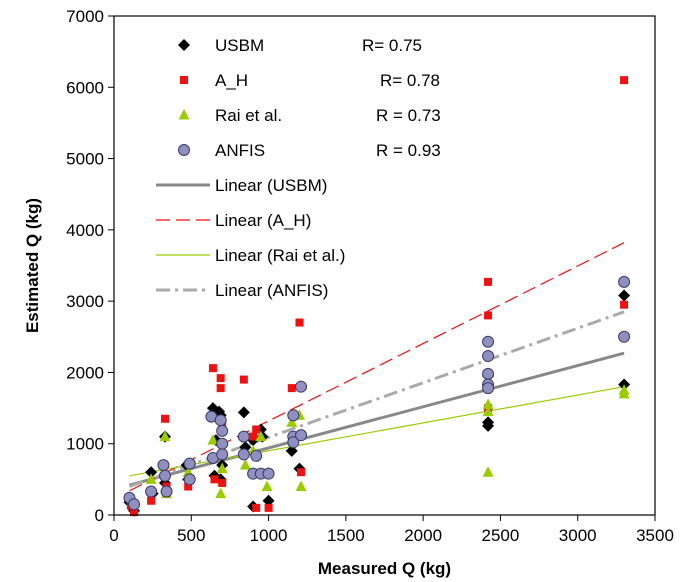 This screenshot has height=582, width=694. What do you see at coordinates (240, 150) in the screenshot?
I see `legend-label: ANFIS` at bounding box center [240, 150].